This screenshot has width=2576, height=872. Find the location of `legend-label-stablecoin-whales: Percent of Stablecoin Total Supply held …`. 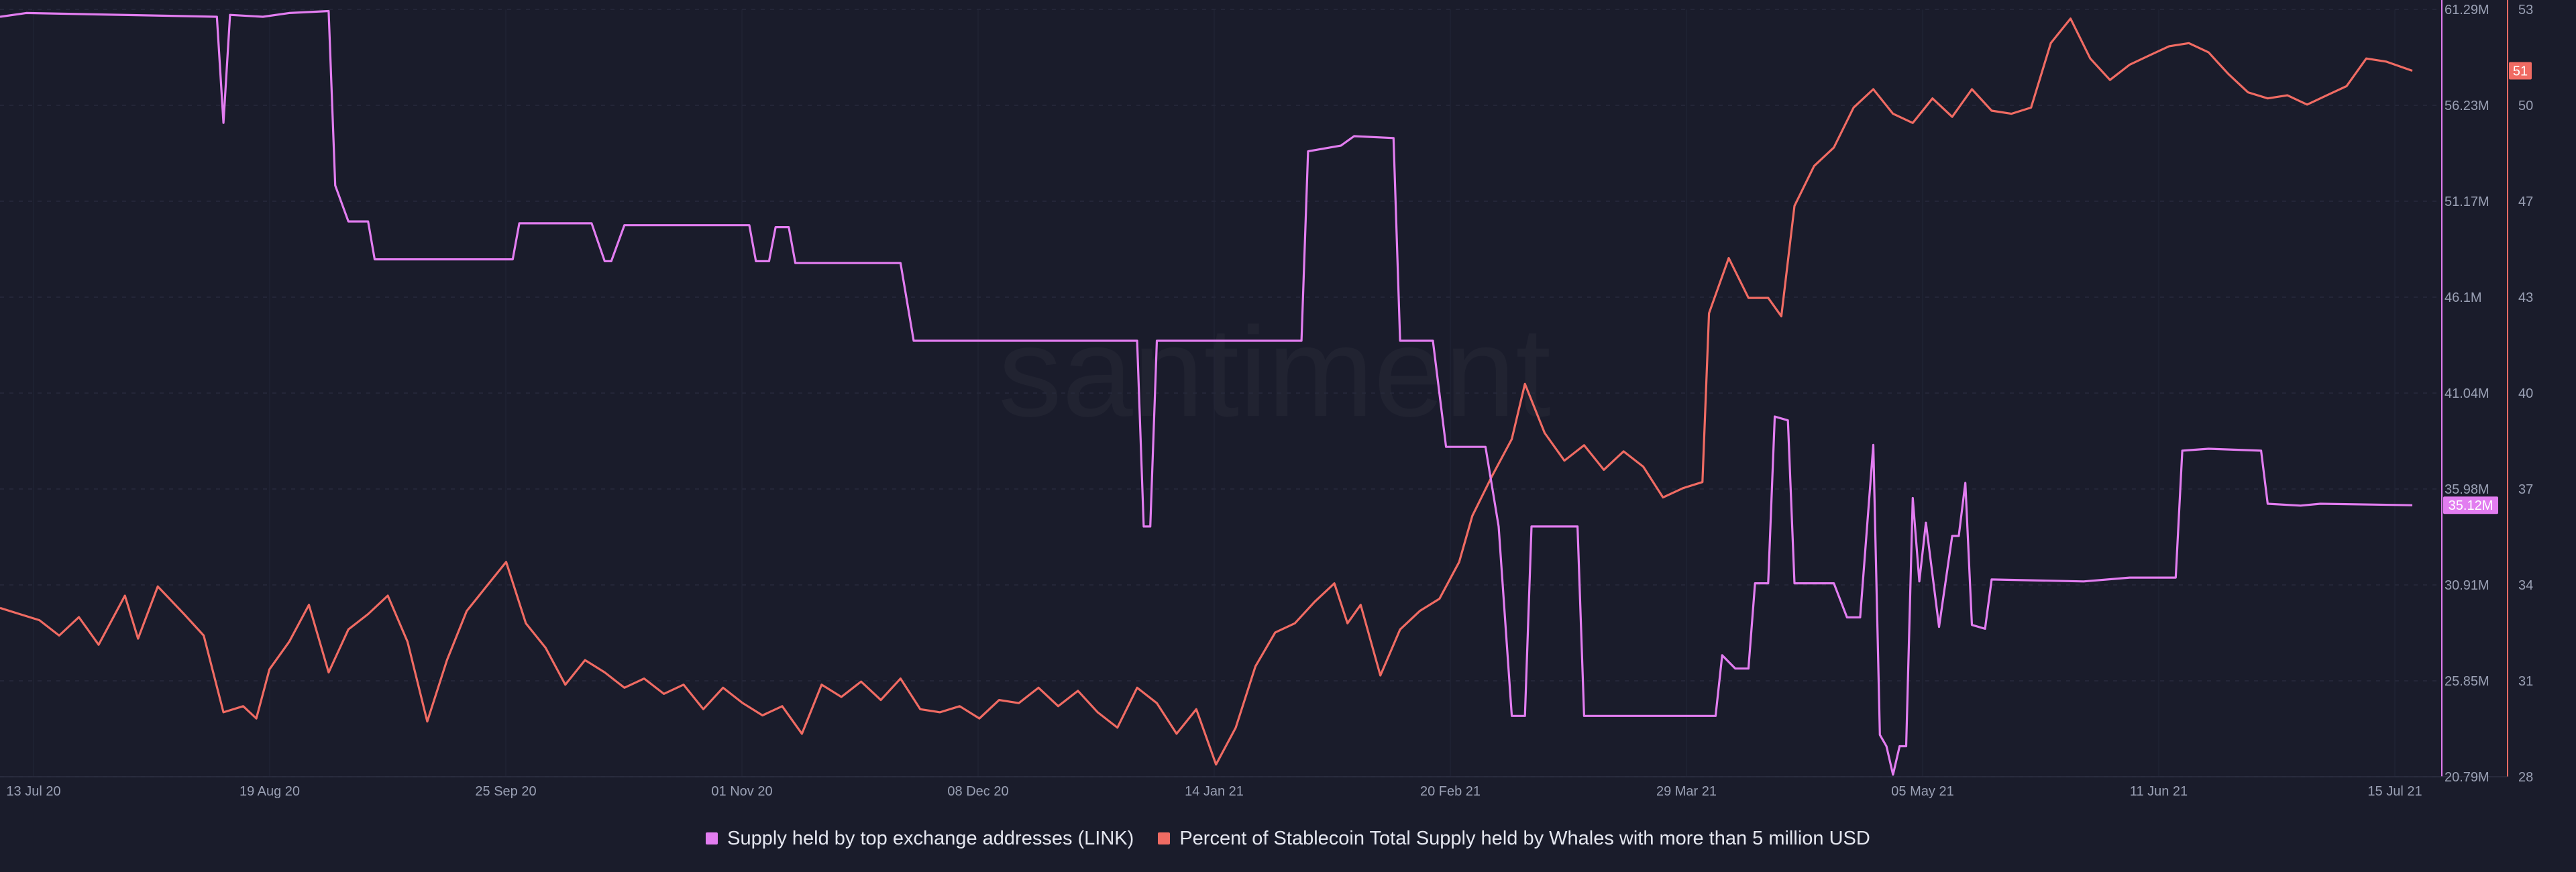

legend-label-stablecoin-whales: Percent of Stablecoin Total Supply held … is located at coordinates (1524, 838).